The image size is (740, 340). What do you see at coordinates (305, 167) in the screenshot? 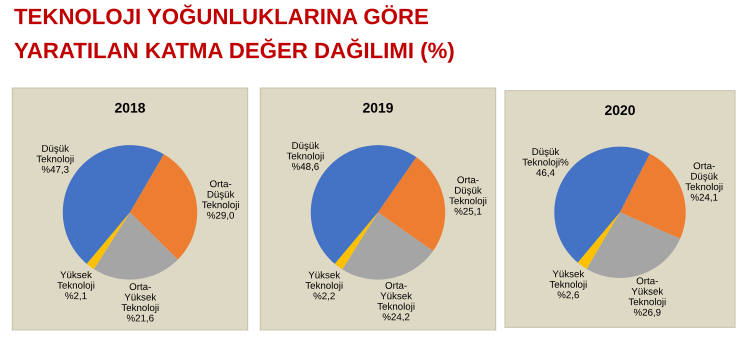
I see `data-label: %48,6` at bounding box center [305, 167].